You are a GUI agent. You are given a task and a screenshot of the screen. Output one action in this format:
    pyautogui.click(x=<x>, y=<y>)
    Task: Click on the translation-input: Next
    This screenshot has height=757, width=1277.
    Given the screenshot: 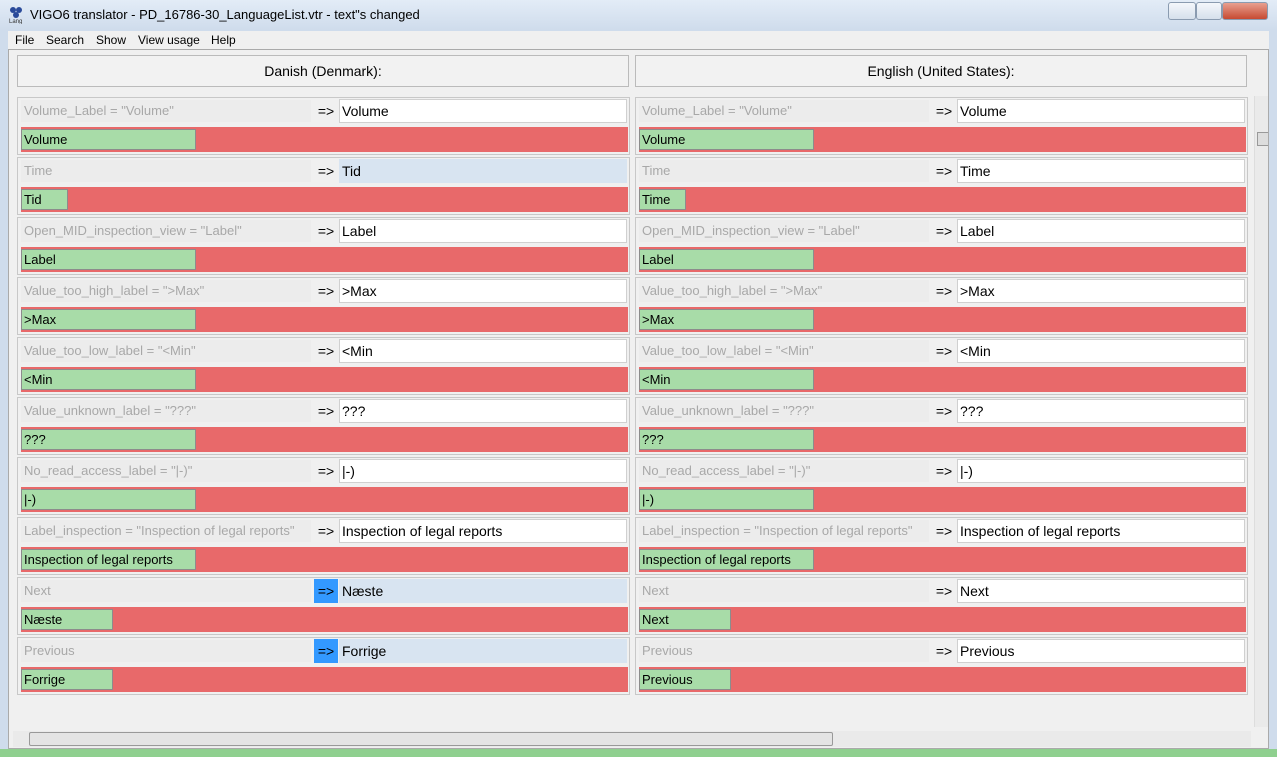 What is the action you would take?
    pyautogui.click(x=1101, y=591)
    